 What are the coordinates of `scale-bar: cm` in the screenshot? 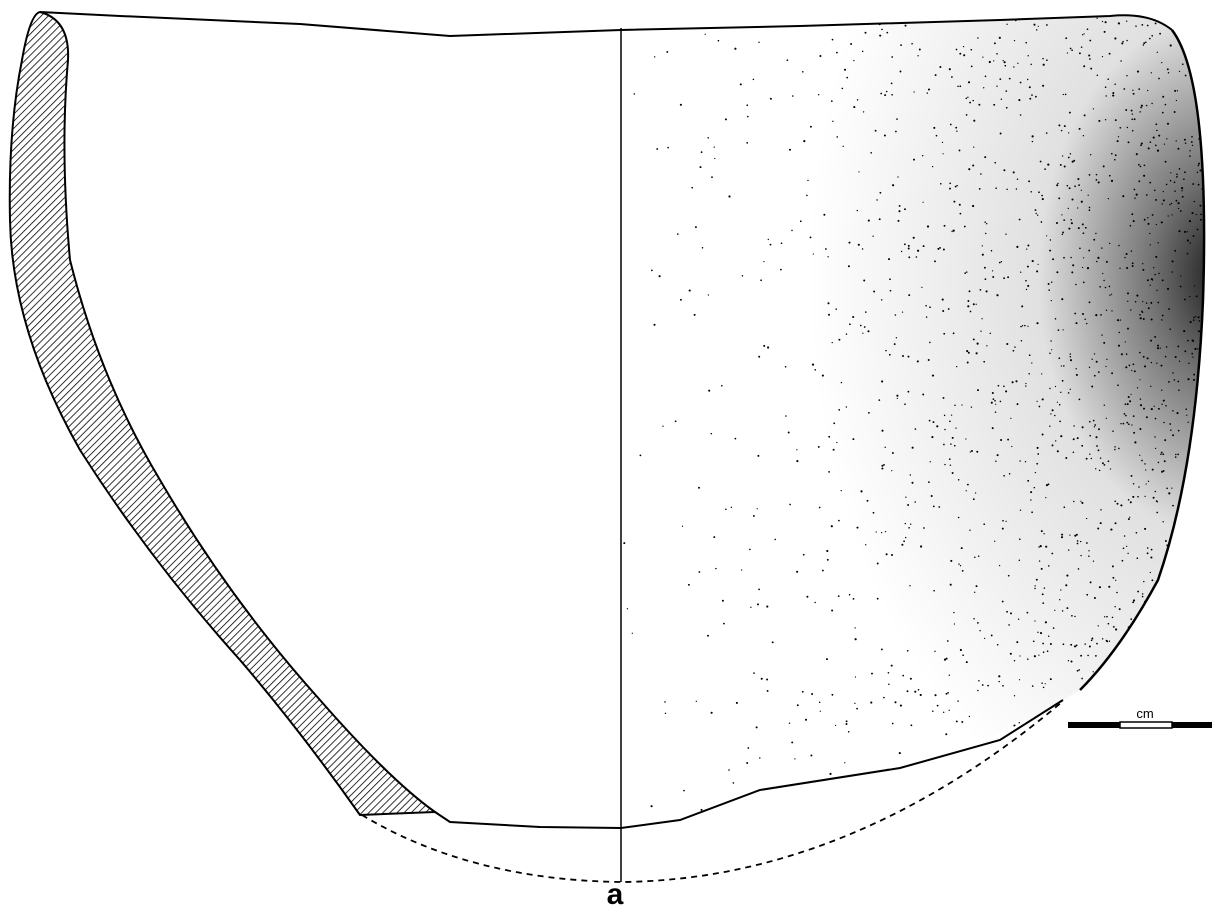 It's located at (1140, 717).